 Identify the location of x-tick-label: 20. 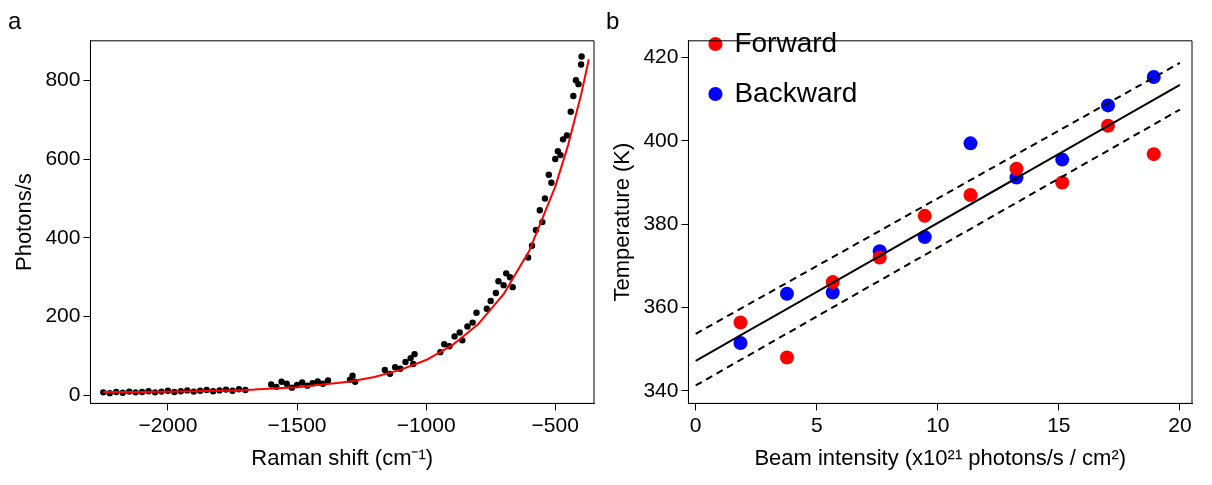
(1180, 424).